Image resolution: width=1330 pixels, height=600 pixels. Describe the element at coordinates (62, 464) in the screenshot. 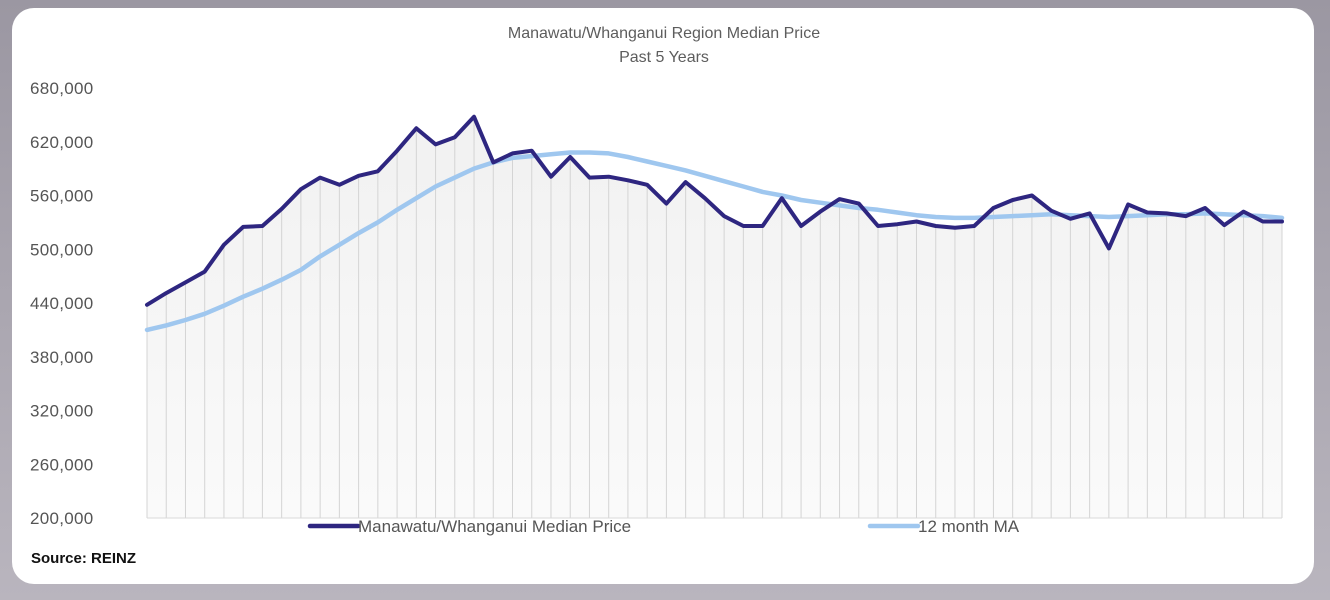

I see `y-tick-label: 260,000` at that location.